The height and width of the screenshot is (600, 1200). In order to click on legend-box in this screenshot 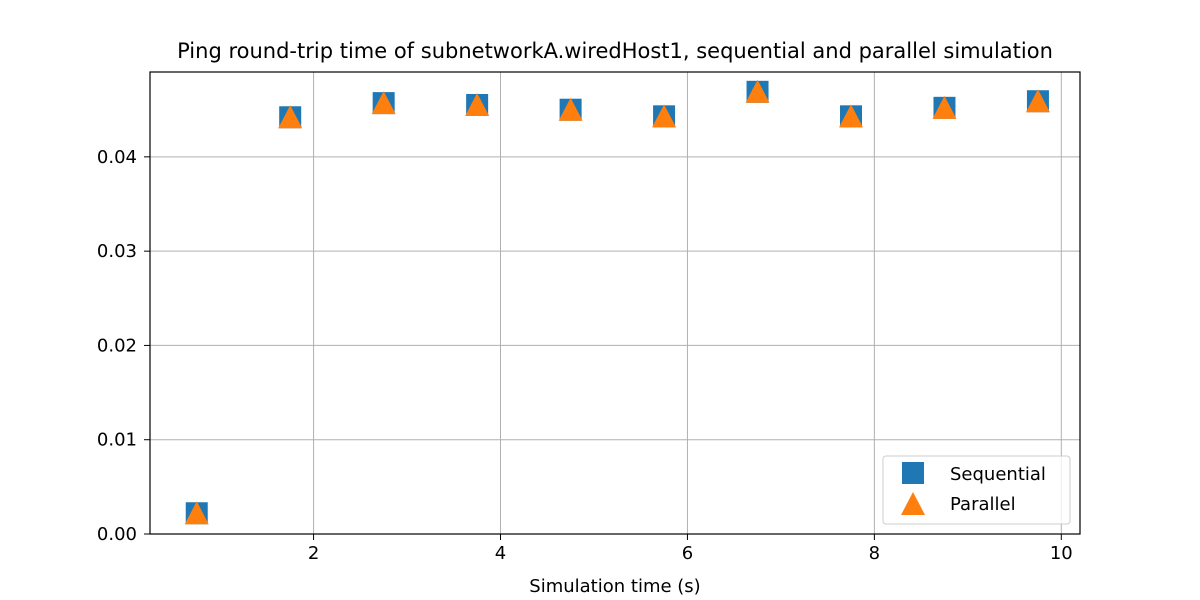, I will do `click(976, 490)`.